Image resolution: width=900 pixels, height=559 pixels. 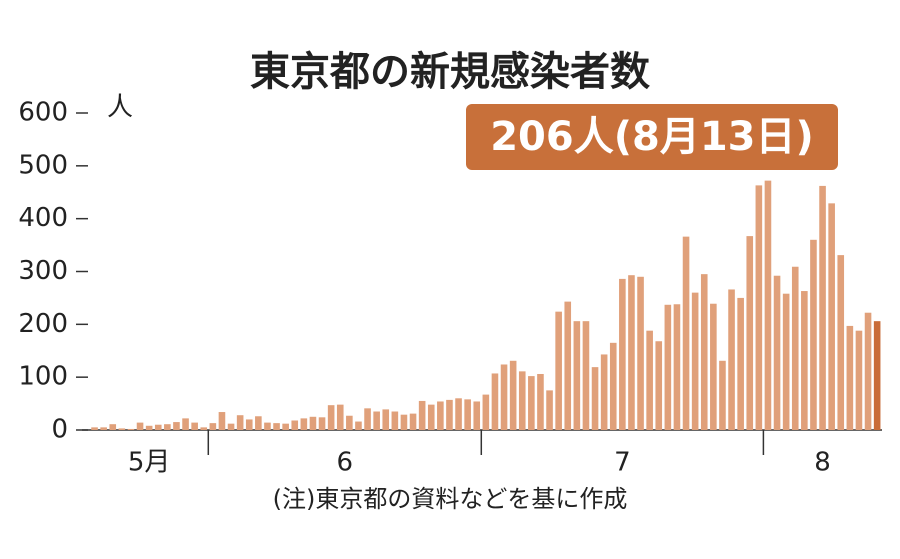 I want to click on annotation-box, so click(x=652, y=137).